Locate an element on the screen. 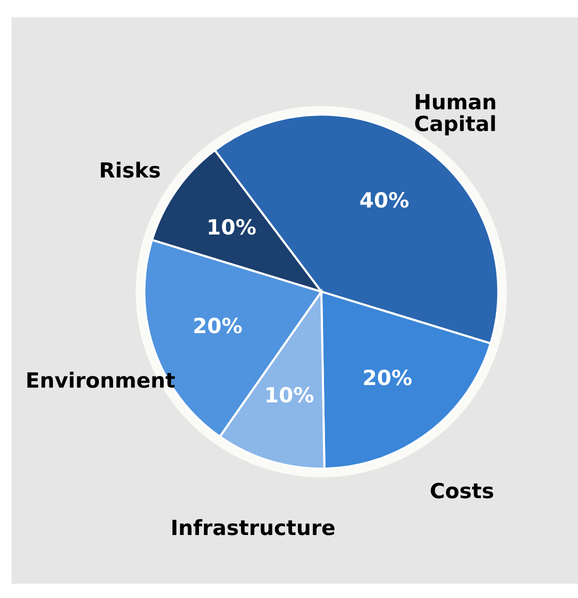 This screenshot has height=598, width=578. slice-label: Human Capital is located at coordinates (455, 115).